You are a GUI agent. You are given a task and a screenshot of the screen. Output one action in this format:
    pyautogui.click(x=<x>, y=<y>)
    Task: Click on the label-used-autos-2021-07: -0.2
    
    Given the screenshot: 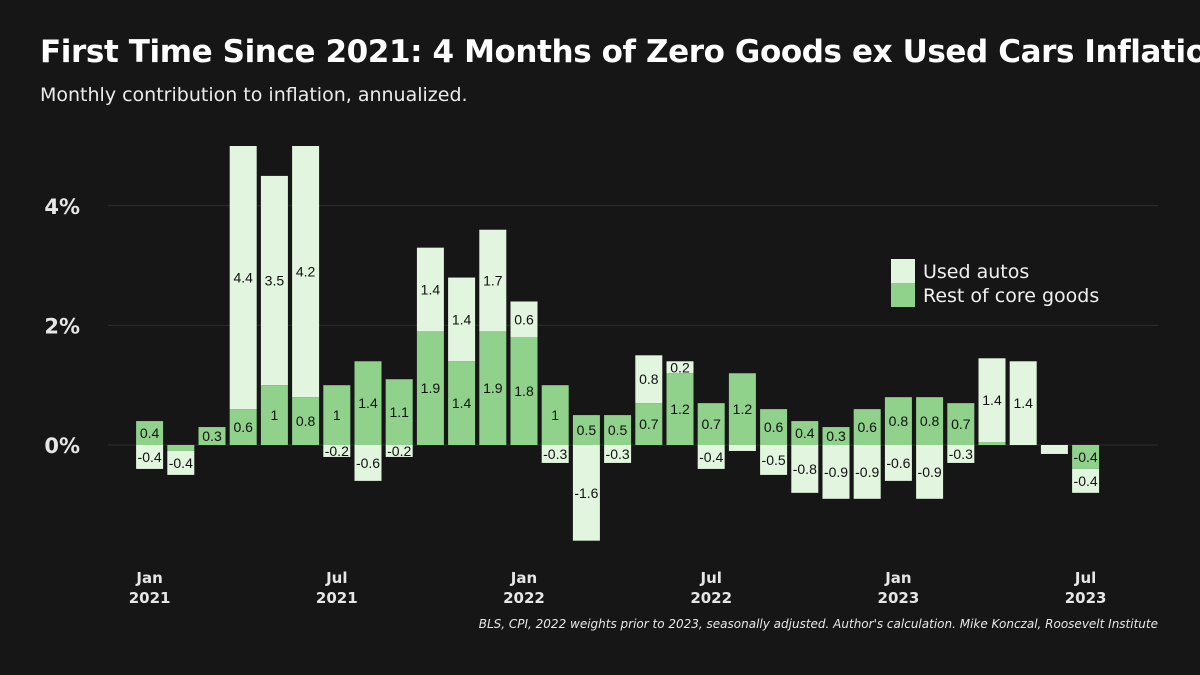 What is the action you would take?
    pyautogui.click(x=337, y=451)
    